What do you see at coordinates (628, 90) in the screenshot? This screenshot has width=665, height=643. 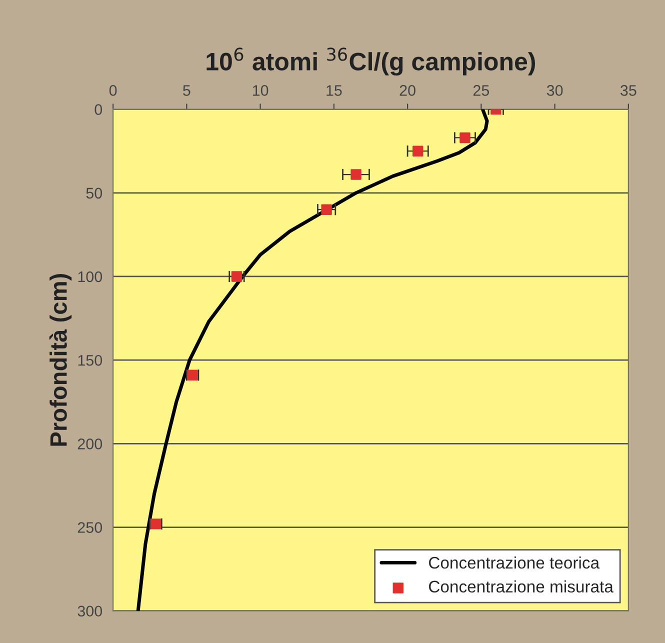 I see `x-tick-label: 35` at bounding box center [628, 90].